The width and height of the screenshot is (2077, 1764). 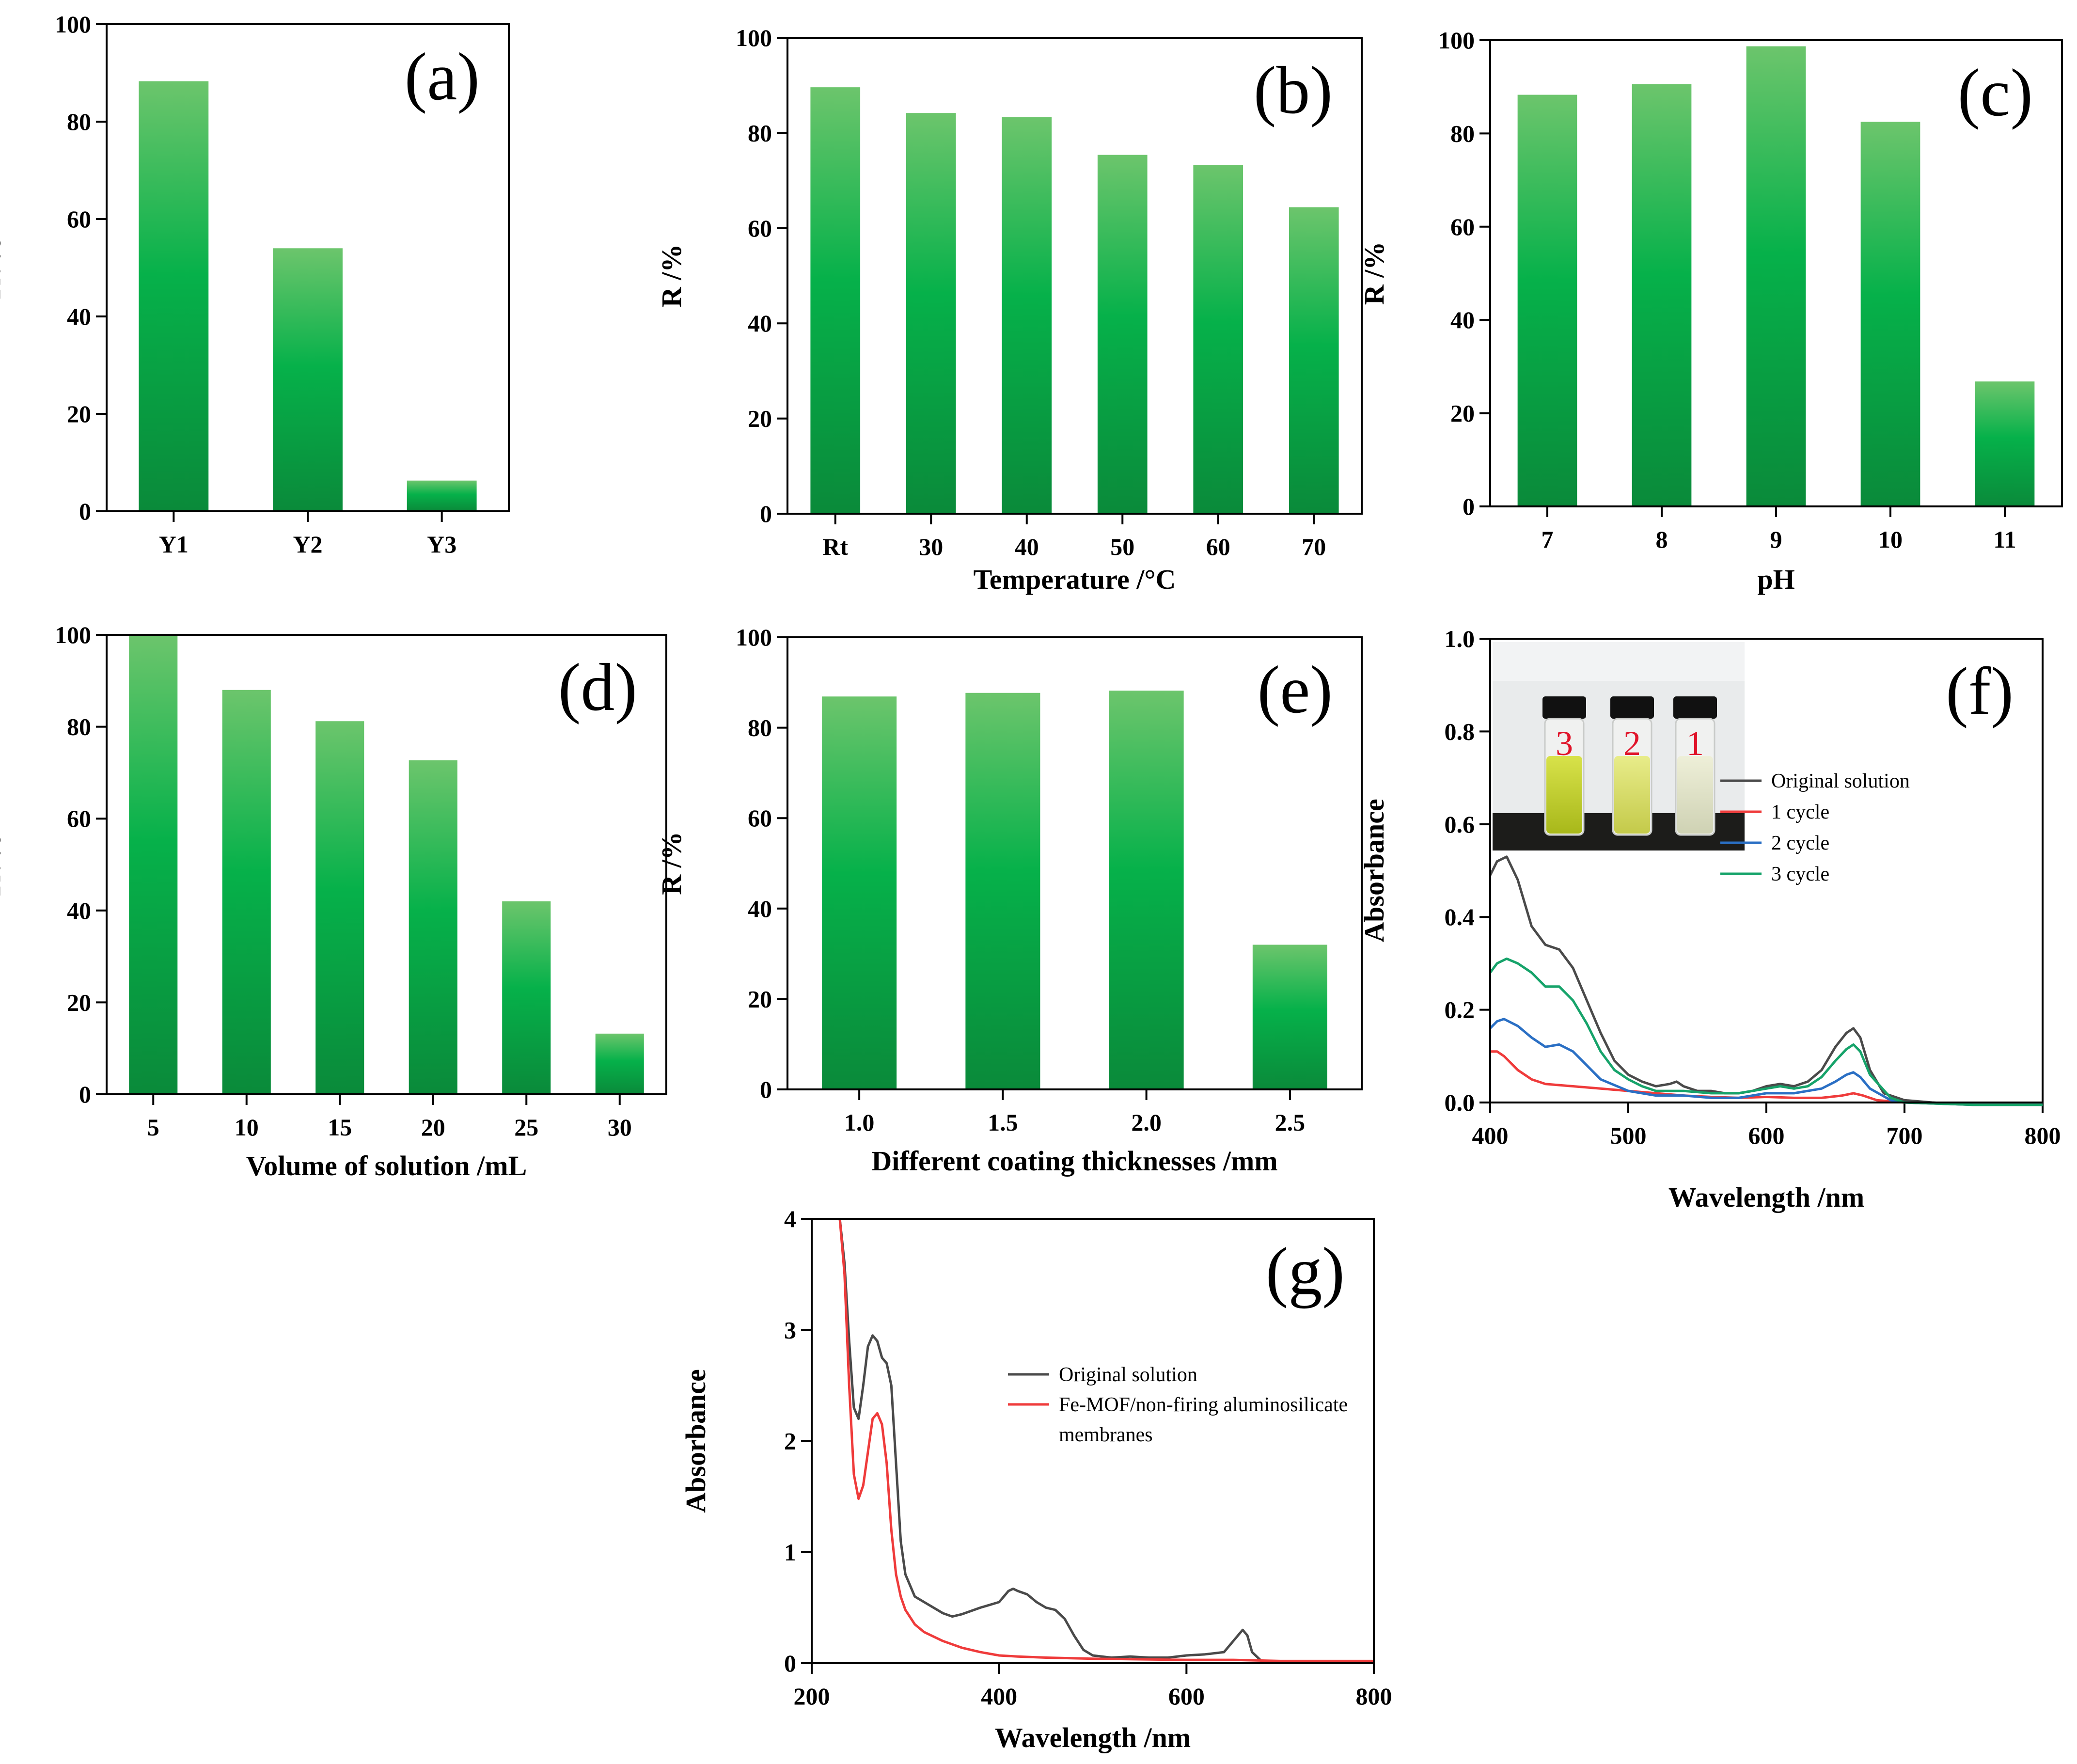 I want to click on y-tick-label: 0.0, so click(x=1460, y=1103).